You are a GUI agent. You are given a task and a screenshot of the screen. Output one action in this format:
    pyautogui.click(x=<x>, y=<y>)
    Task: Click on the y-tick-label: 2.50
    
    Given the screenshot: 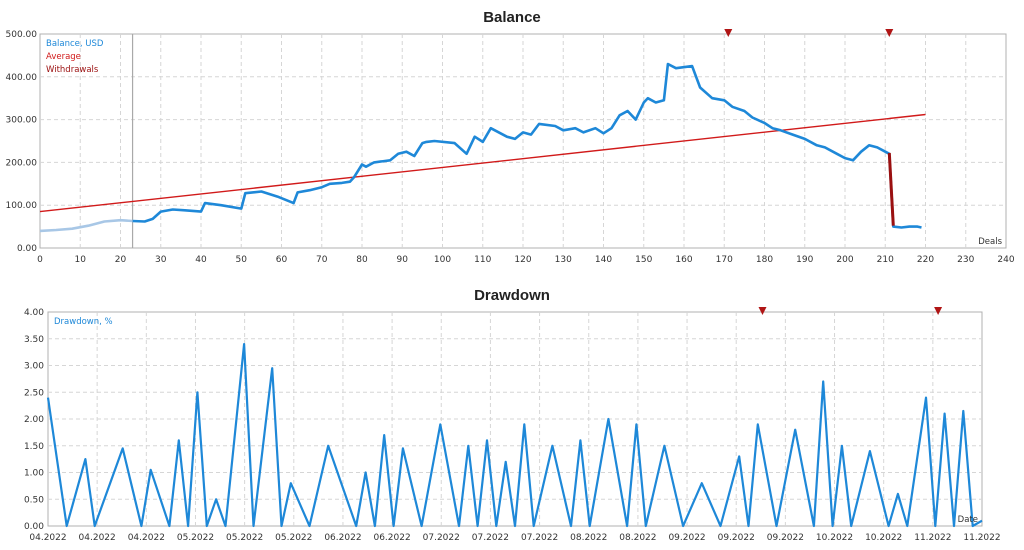 What is the action you would take?
    pyautogui.click(x=34, y=393)
    